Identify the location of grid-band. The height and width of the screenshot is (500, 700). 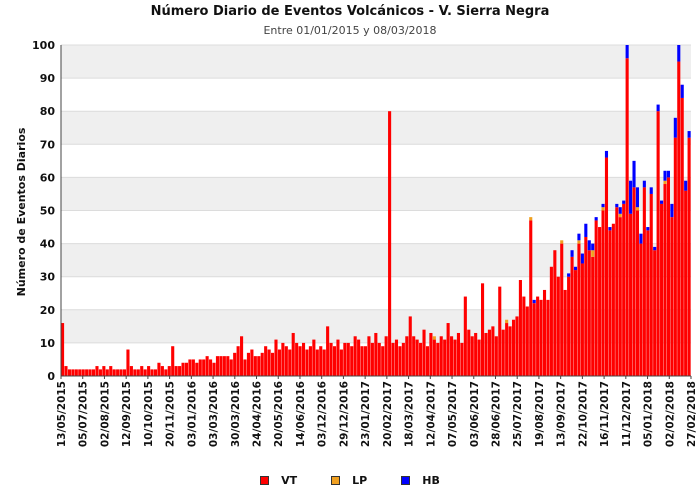
(376, 194).